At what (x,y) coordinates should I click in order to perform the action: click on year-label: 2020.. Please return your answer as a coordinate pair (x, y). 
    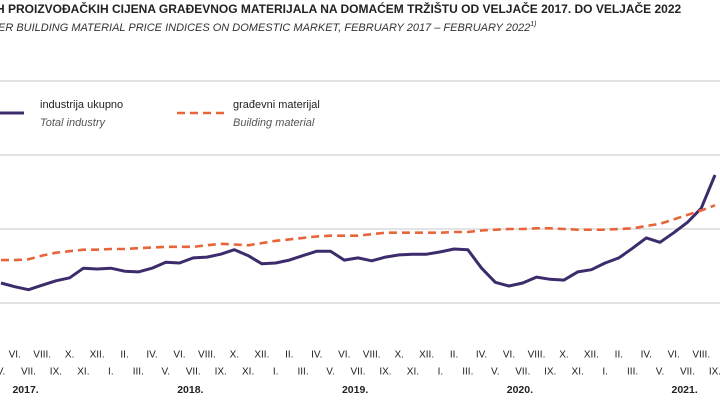
    Looking at the image, I should click on (520, 390).